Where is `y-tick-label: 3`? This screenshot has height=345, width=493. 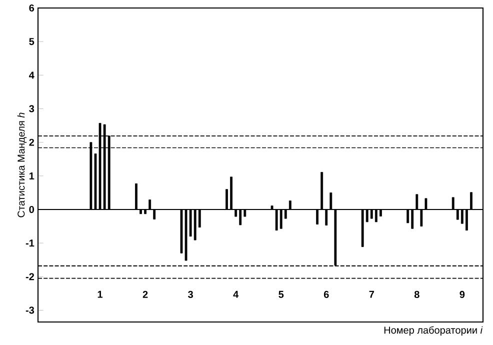
y-tick-label: 3 is located at coordinates (31, 108).